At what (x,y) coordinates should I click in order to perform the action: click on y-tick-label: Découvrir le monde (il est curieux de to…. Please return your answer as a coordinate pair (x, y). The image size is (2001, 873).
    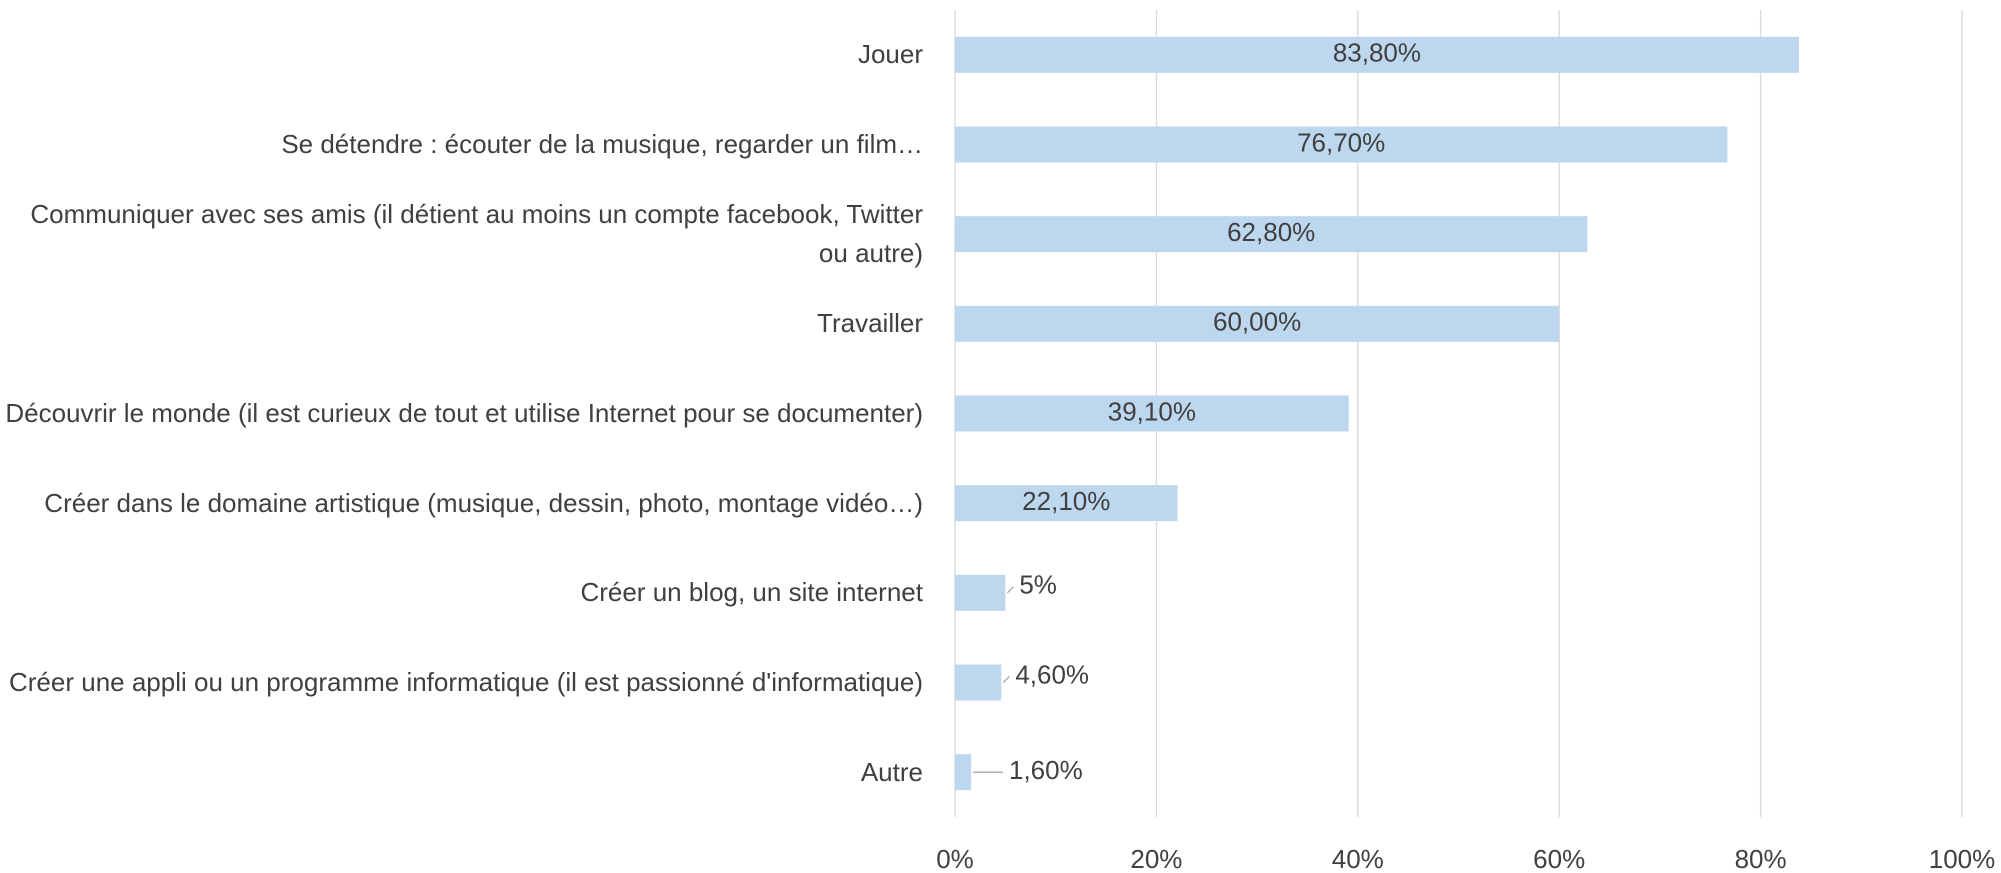
    Looking at the image, I should click on (464, 412).